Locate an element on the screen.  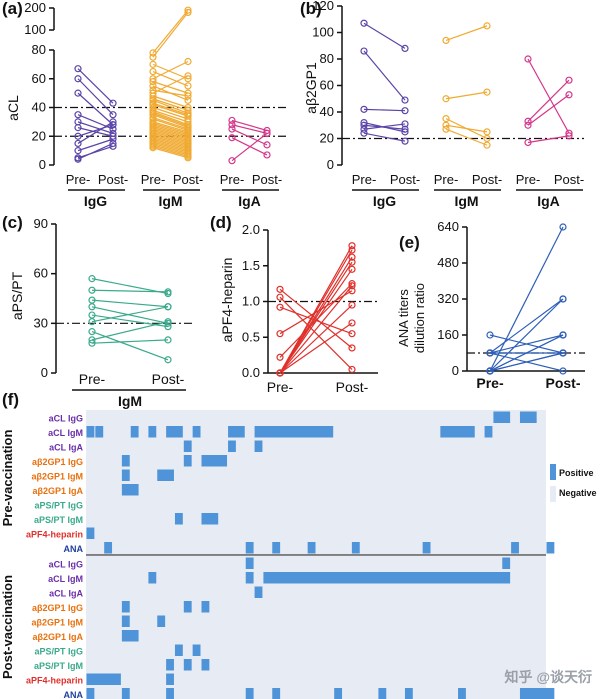
row-label: aβ2GP1 IgA is located at coordinates (57, 637).